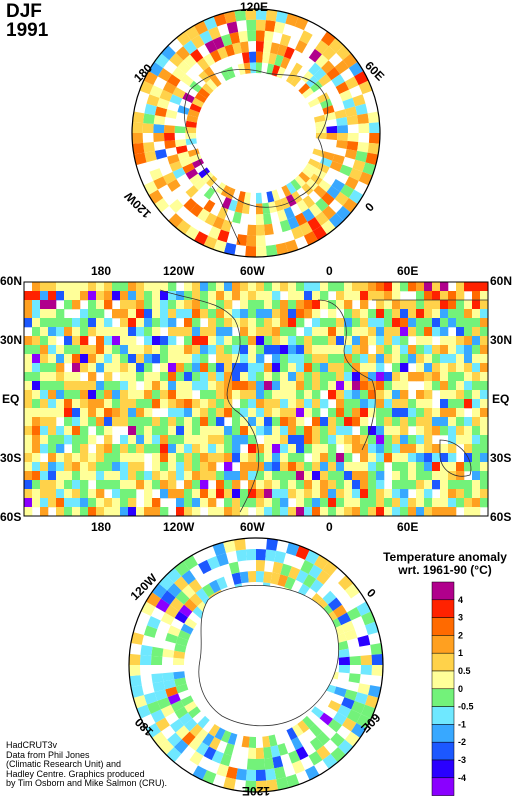 Image resolution: width=512 pixels, height=800 pixels. Describe the element at coordinates (501, 399) in the screenshot. I see `eq-right-label-eq: EQ` at that location.